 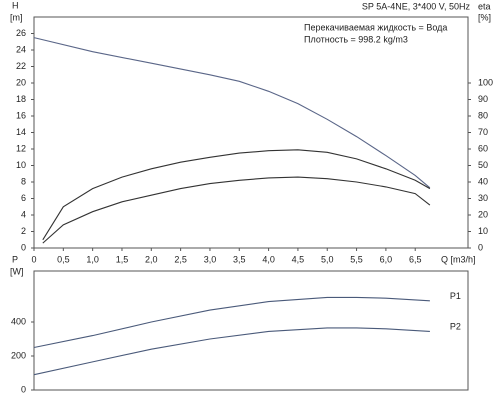 What do you see at coordinates (16, 17) in the screenshot?
I see `y-axis-unit: [m]` at bounding box center [16, 17].